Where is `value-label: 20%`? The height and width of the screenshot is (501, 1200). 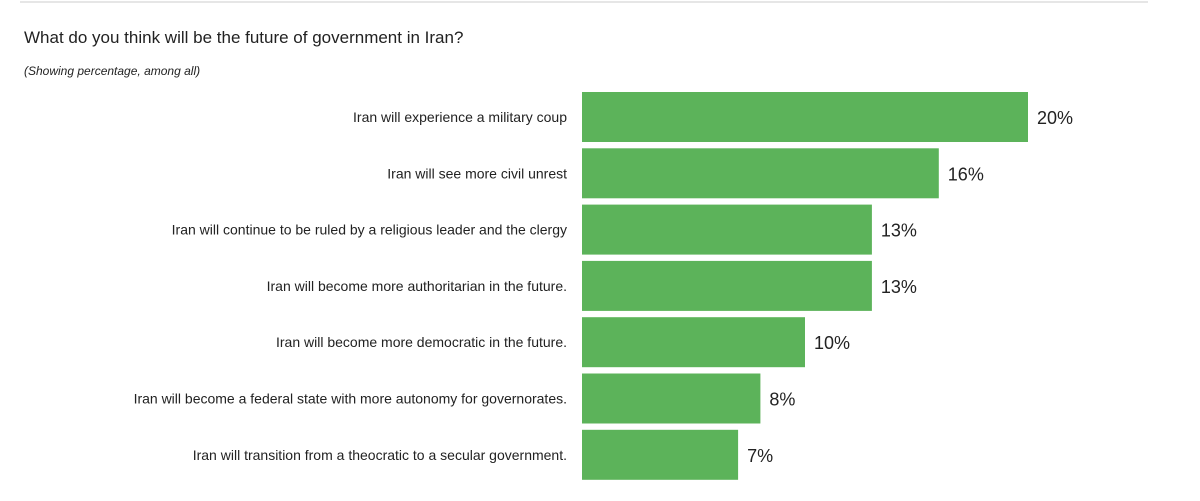
value-label: 20% is located at coordinates (1055, 118).